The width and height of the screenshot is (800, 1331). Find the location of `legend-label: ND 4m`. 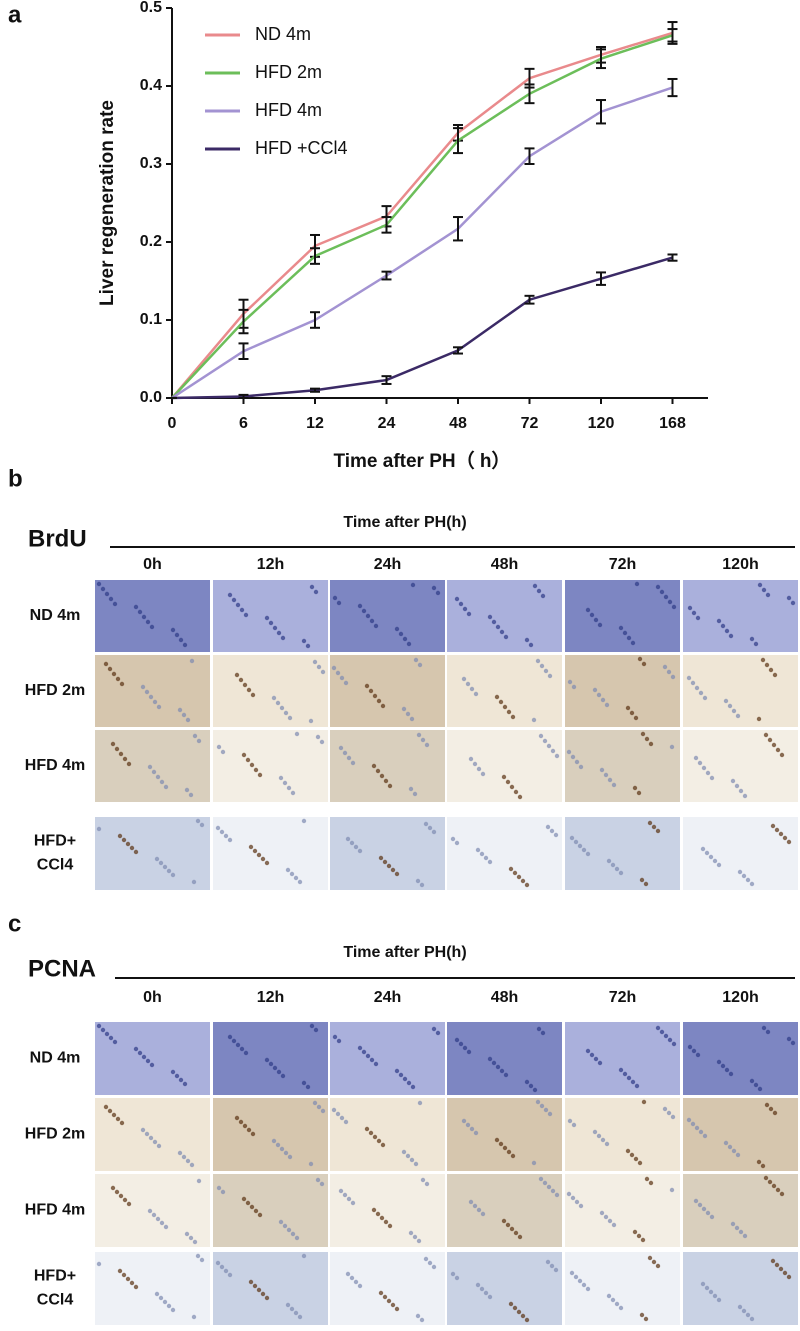

legend-label: ND 4m is located at coordinates (283, 34).